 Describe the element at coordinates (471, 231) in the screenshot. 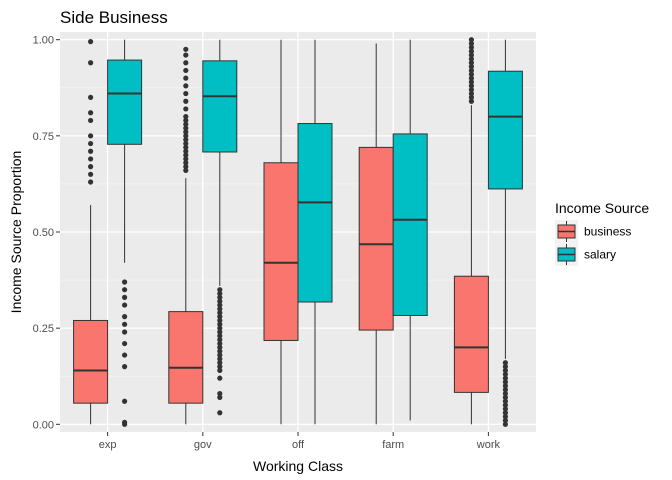

I see `box-business-work` at that location.